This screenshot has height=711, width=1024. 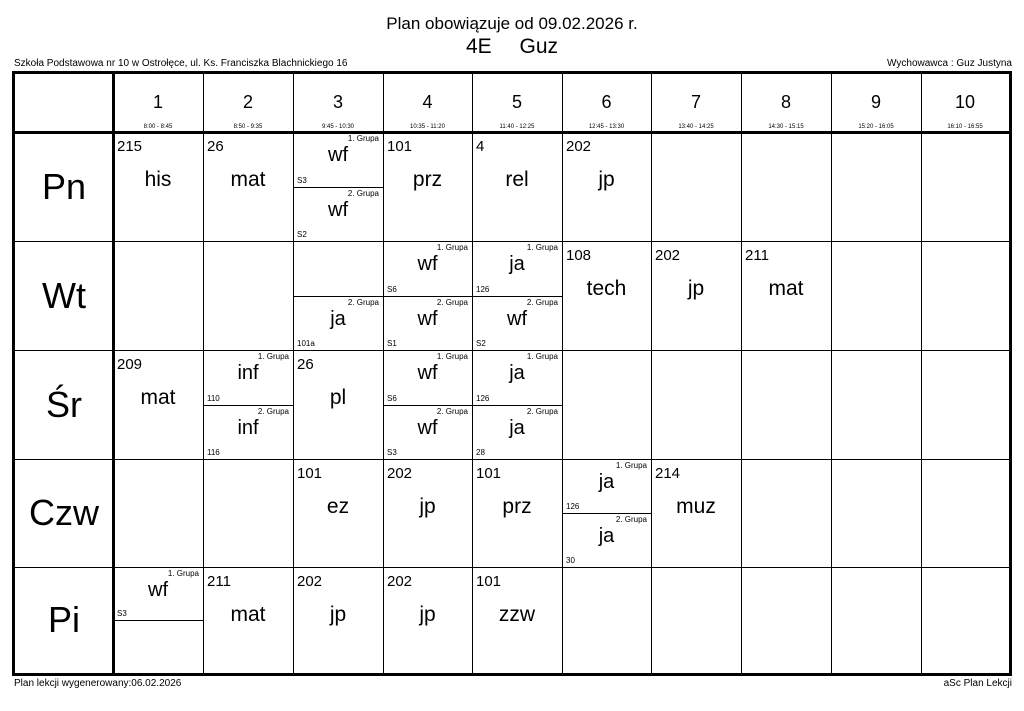 What do you see at coordinates (215, 146) in the screenshot?
I see `room: 26` at bounding box center [215, 146].